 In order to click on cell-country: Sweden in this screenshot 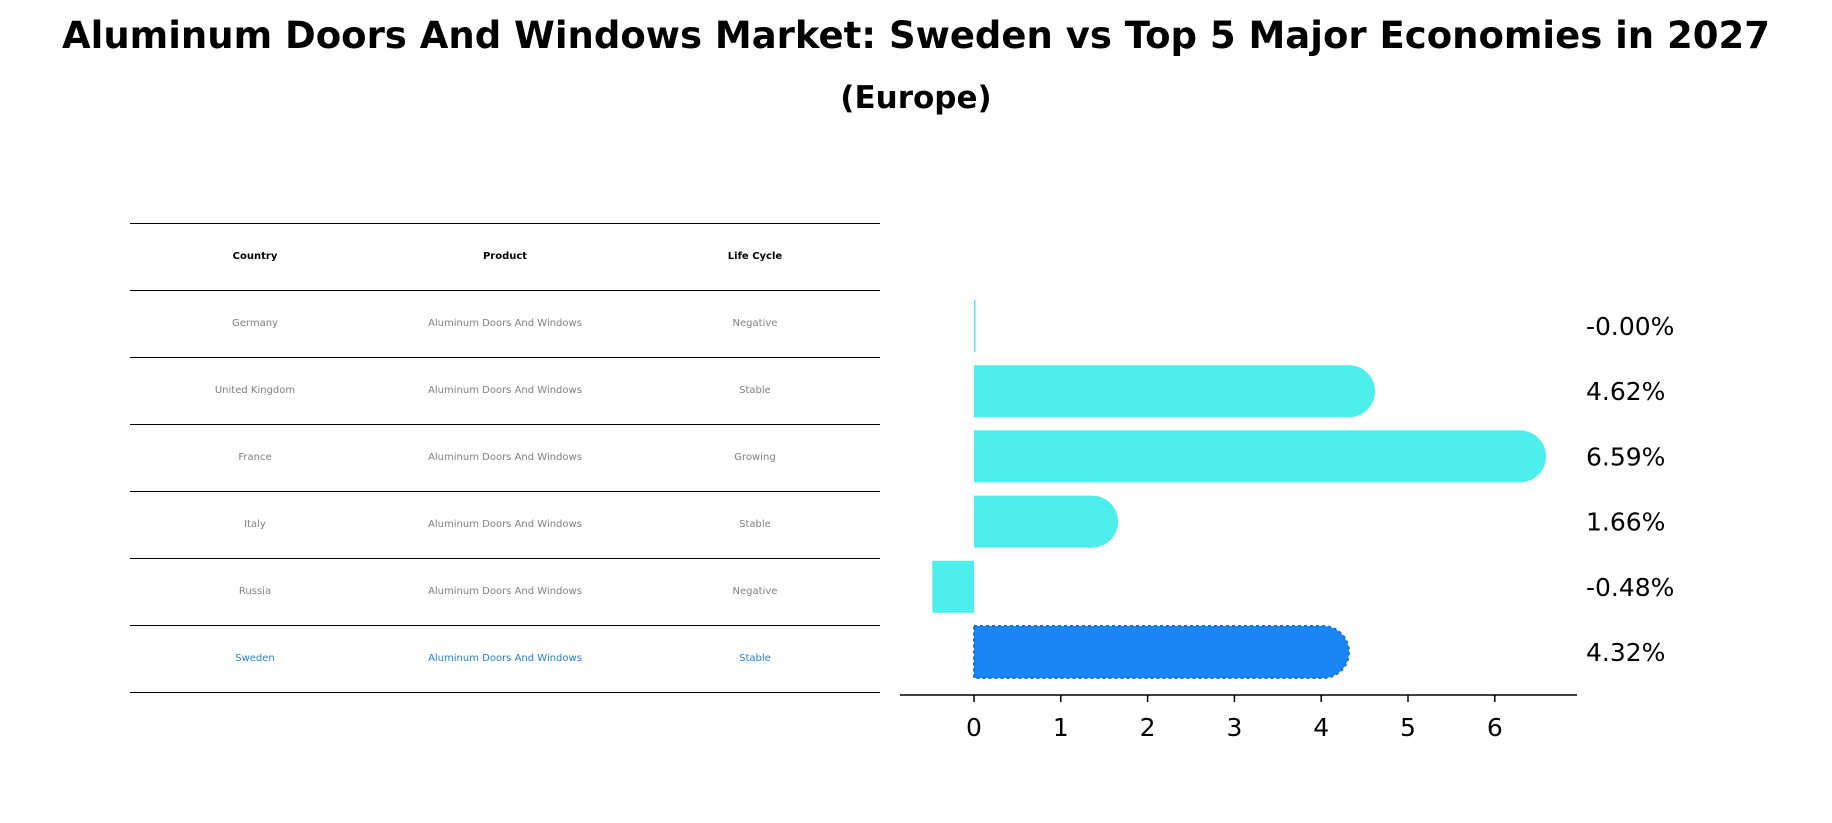, I will do `click(255, 658)`.